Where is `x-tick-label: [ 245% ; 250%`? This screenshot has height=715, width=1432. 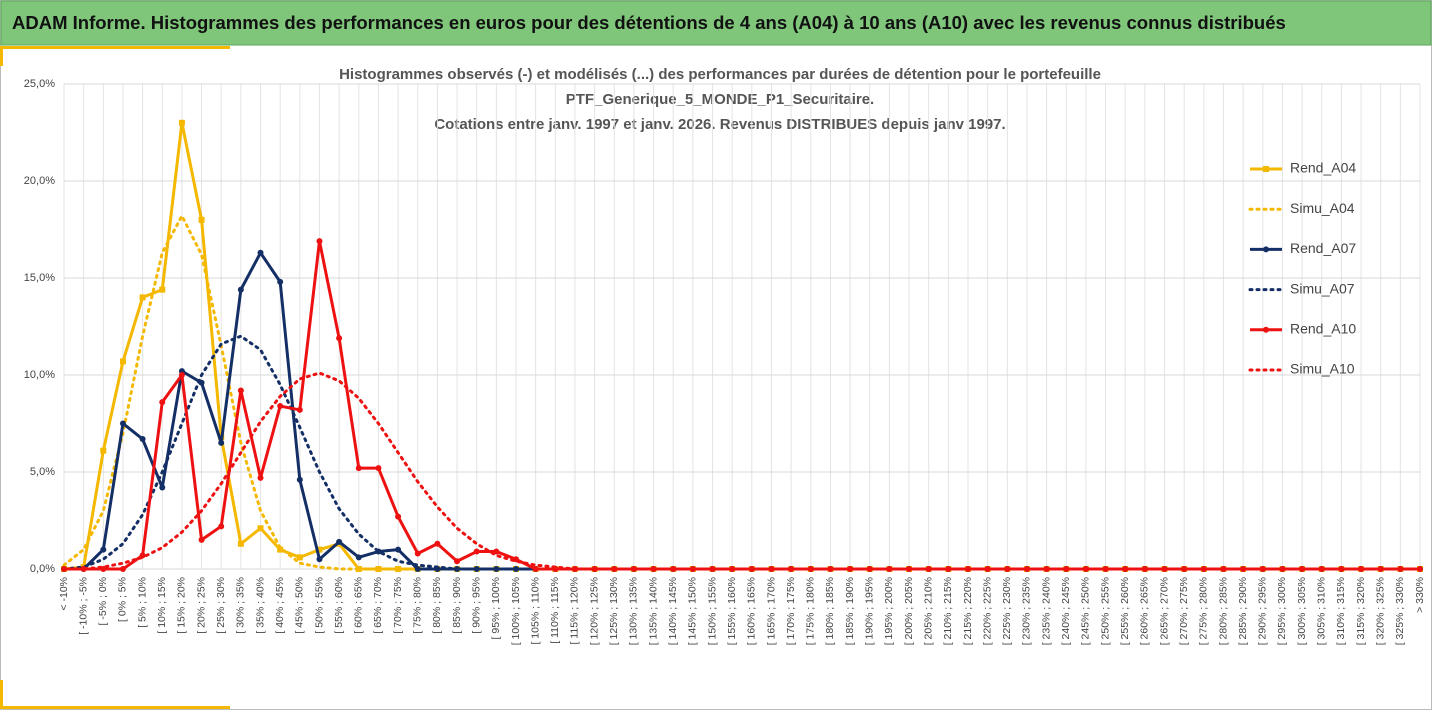 x-tick-label: [ 245% ; 250% is located at coordinates (1086, 611).